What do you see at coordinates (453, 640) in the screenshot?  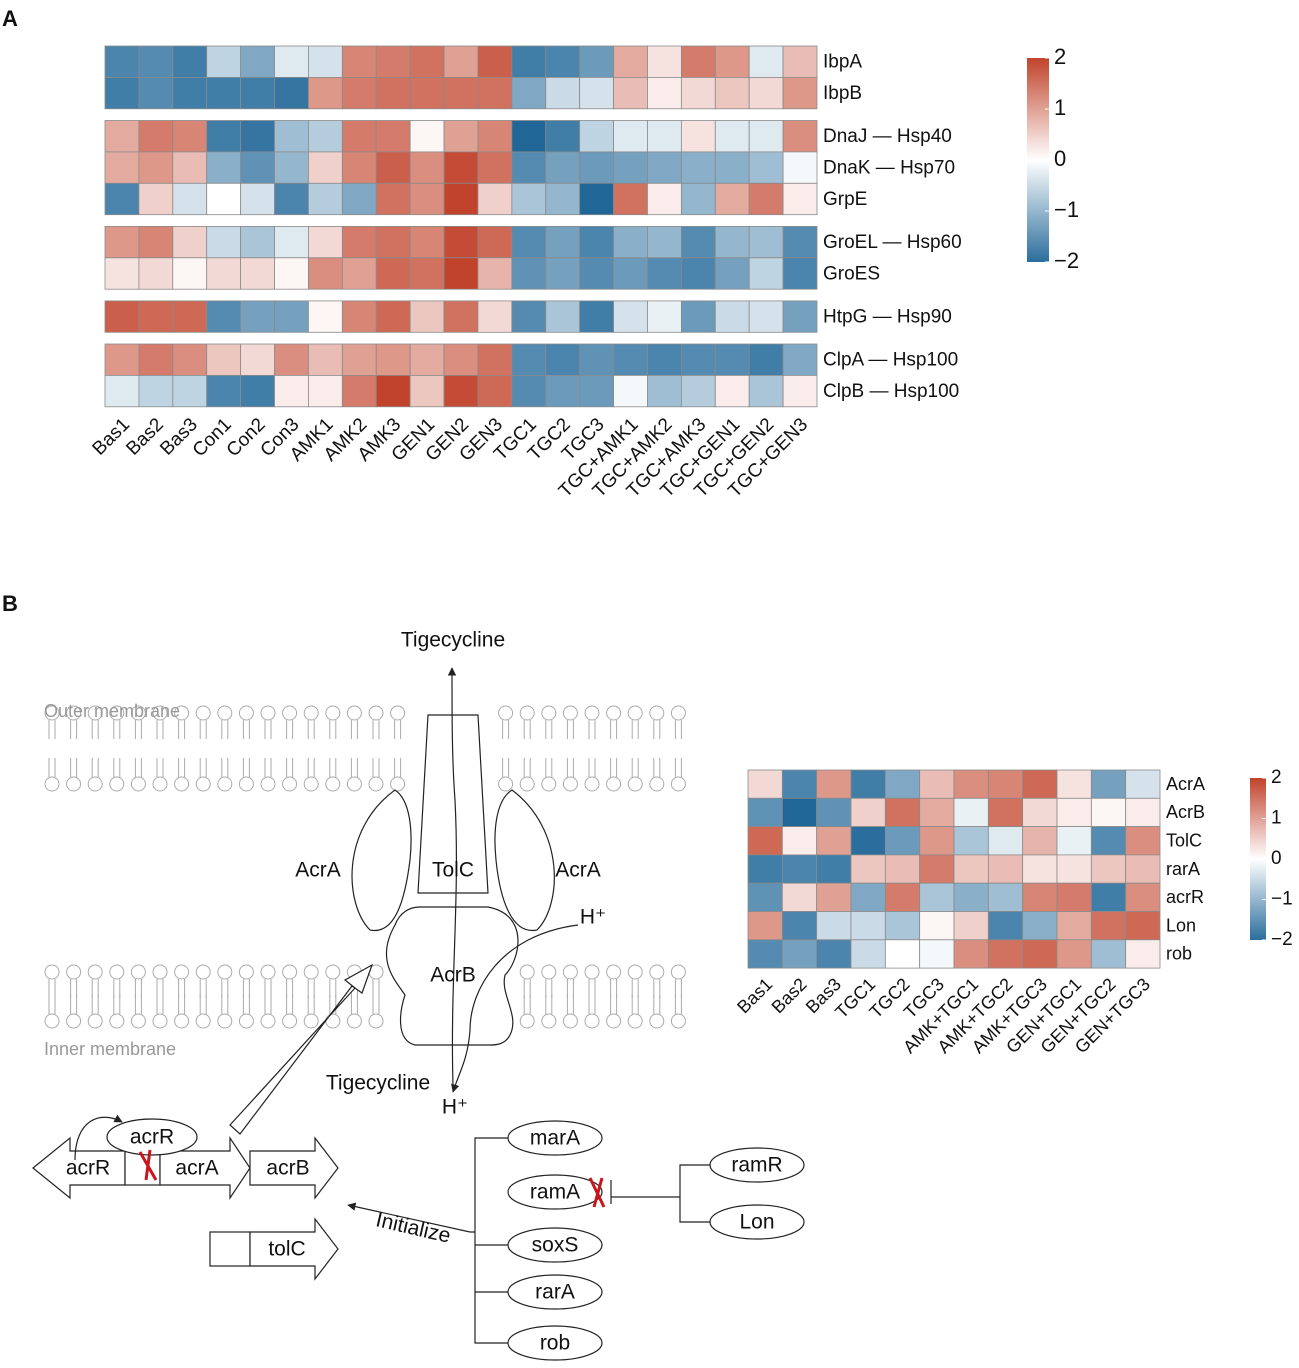 I see `drug-label: Tigecycline` at bounding box center [453, 640].